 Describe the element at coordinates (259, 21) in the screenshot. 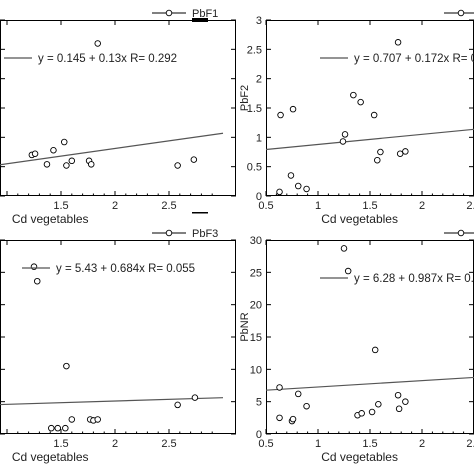

I see `y-tick-label: 3` at that location.